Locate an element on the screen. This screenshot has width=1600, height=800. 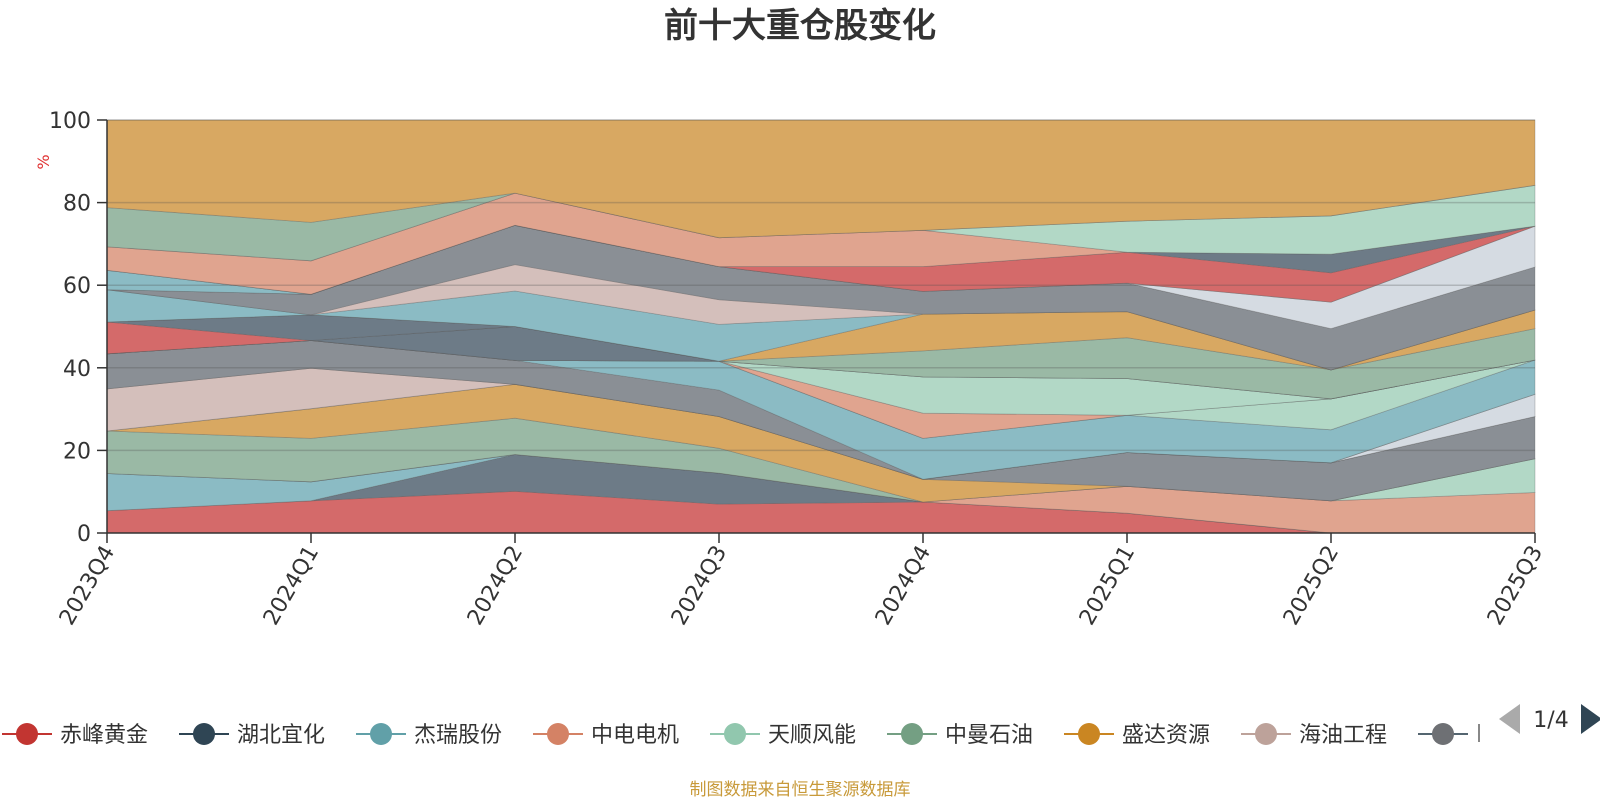
legend-label: 中曼石油 is located at coordinates (989, 735).